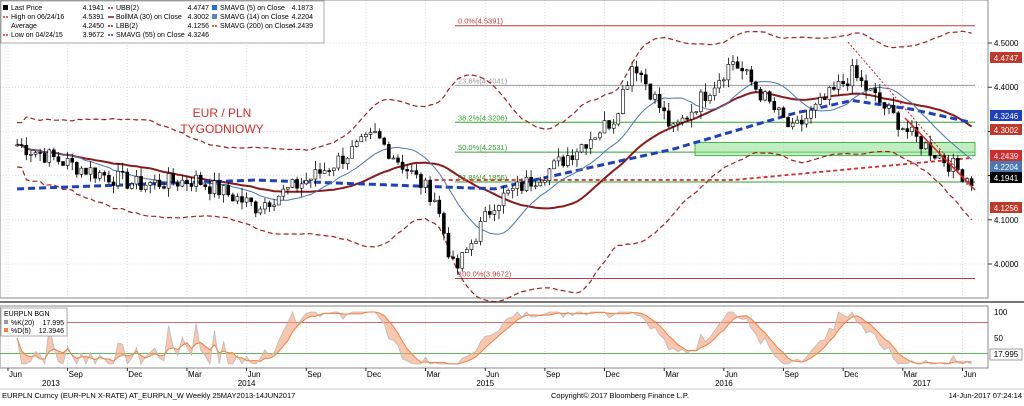 This screenshot has height=406, width=1024. Describe the element at coordinates (6, 322) in the screenshot. I see `sub-legend-swatch` at that location.